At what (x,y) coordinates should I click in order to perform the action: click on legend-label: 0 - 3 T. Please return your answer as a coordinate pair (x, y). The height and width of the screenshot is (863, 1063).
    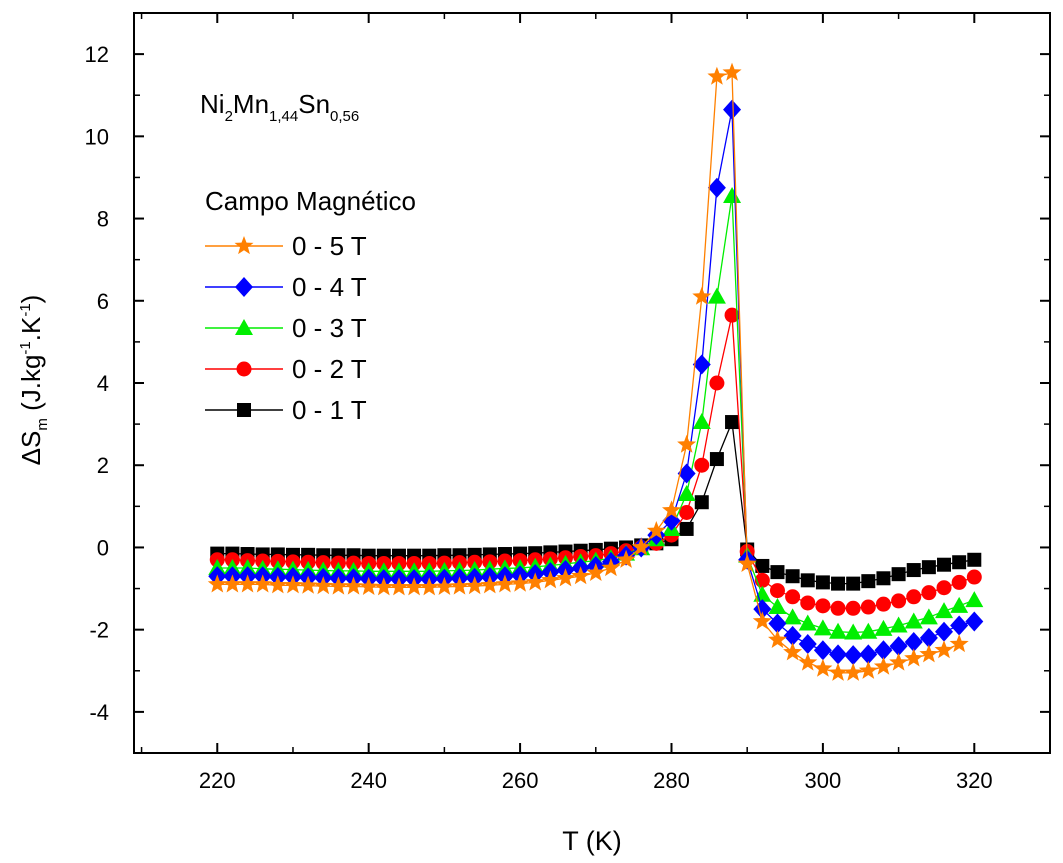
    Looking at the image, I should click on (329, 328).